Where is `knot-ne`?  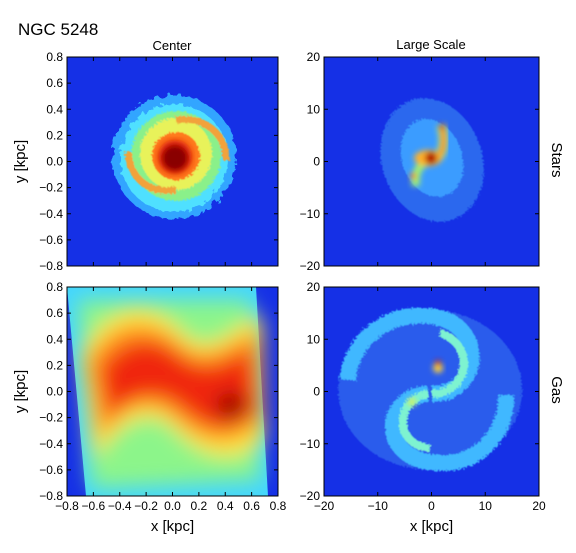 knot-ne is located at coordinates (442, 127).